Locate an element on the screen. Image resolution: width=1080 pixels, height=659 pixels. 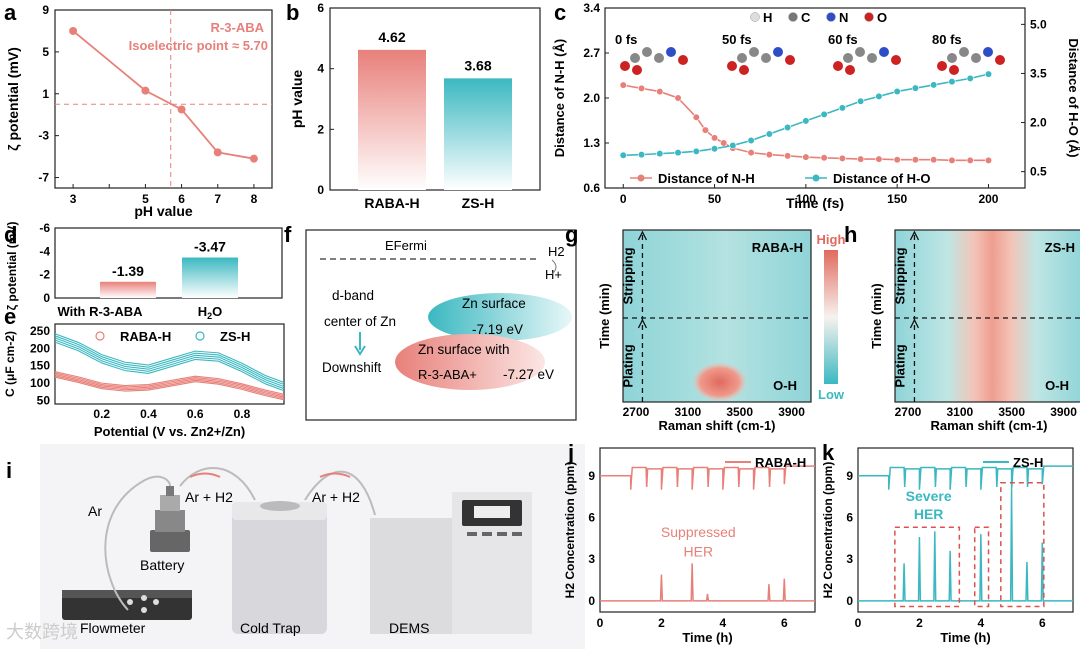
atom-legend-label: C is located at coordinates (806, 17).